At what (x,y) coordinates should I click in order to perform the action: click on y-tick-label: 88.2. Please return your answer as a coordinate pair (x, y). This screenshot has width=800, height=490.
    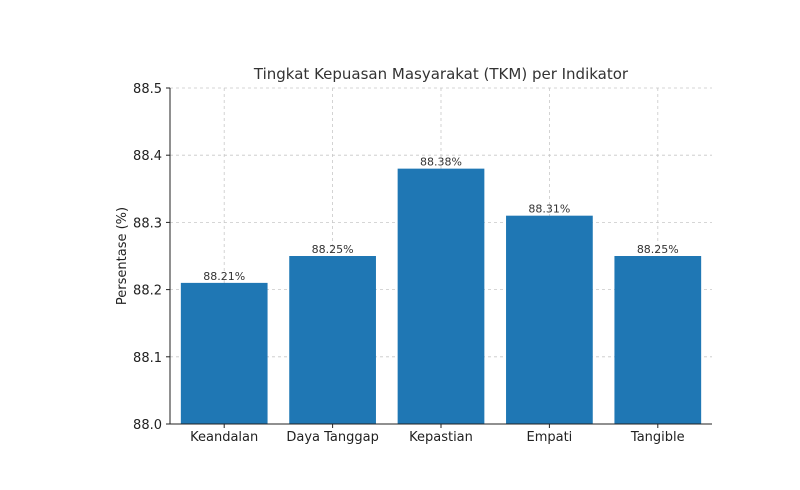
    Looking at the image, I should click on (147, 291).